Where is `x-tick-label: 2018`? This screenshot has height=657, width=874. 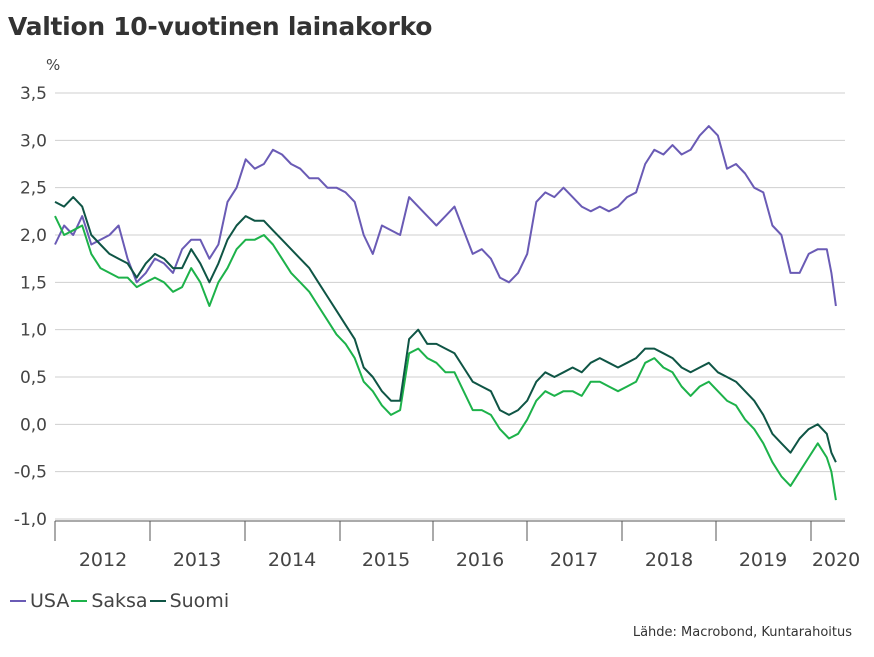
x-tick-label: 2018 is located at coordinates (669, 560).